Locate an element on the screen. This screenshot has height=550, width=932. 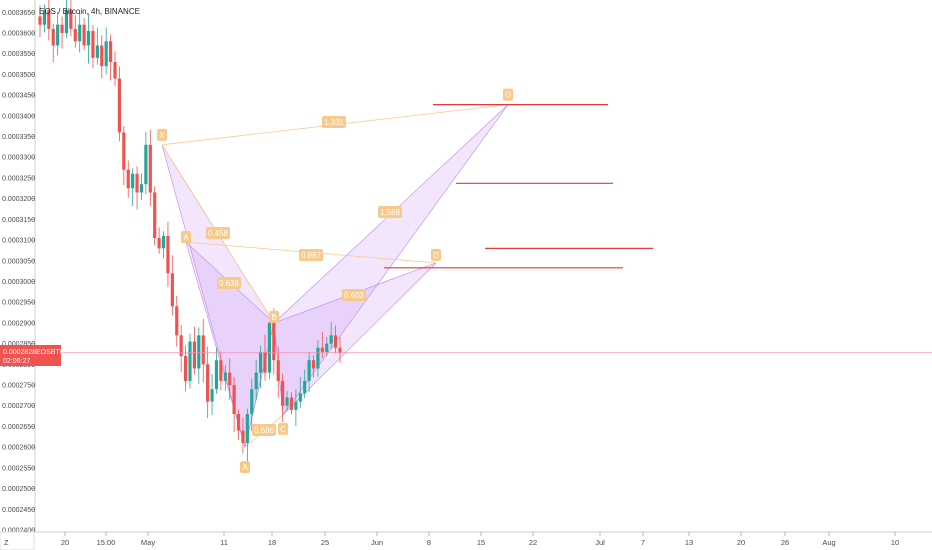
point-label-b: B is located at coordinates (274, 316).